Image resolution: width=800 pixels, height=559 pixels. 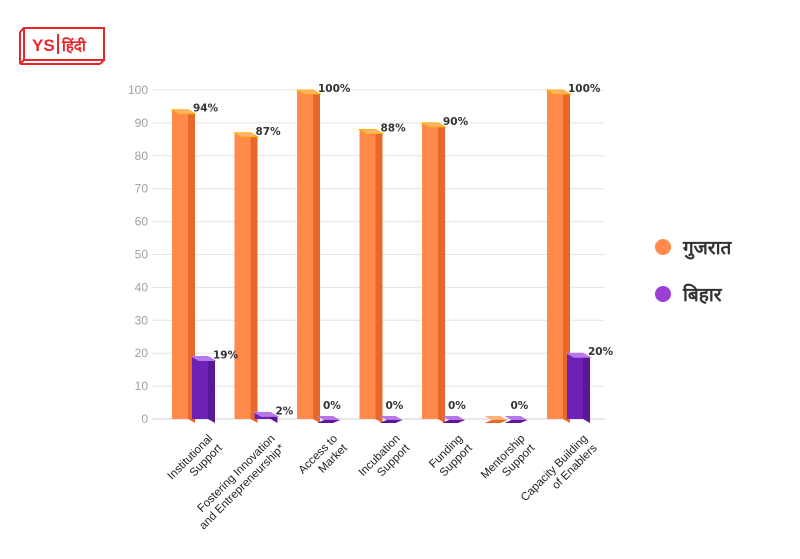 I want to click on y-tick-label: 60, so click(x=142, y=222).